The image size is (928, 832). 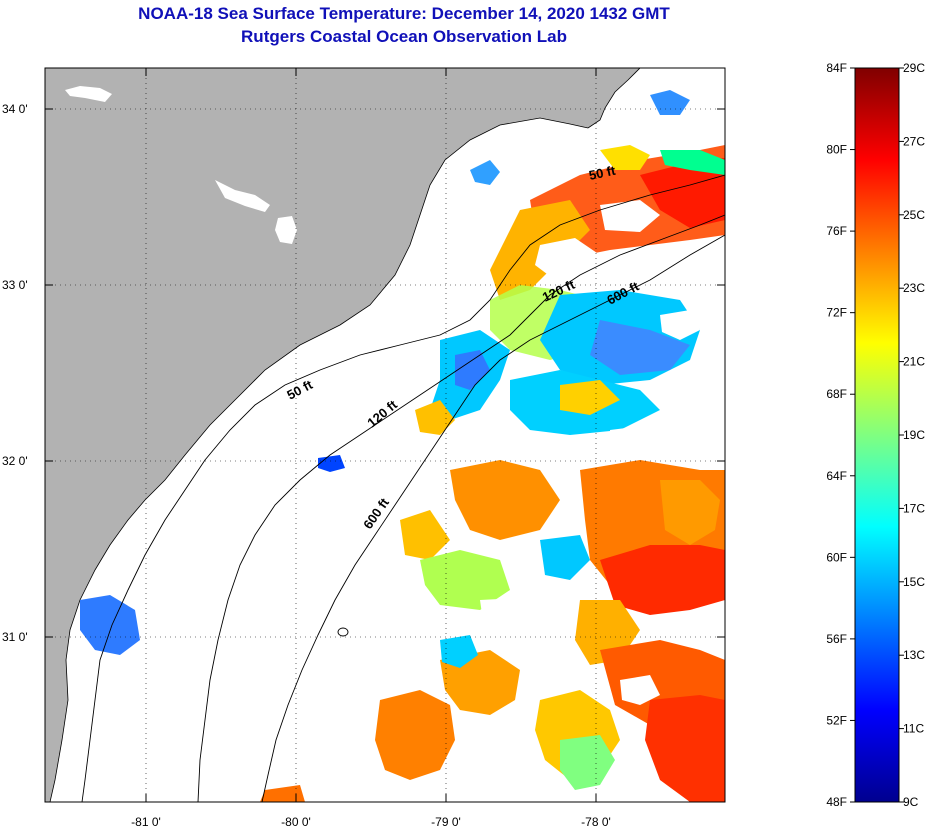 I want to click on longitude-label: -78 0', so click(x=596, y=822).